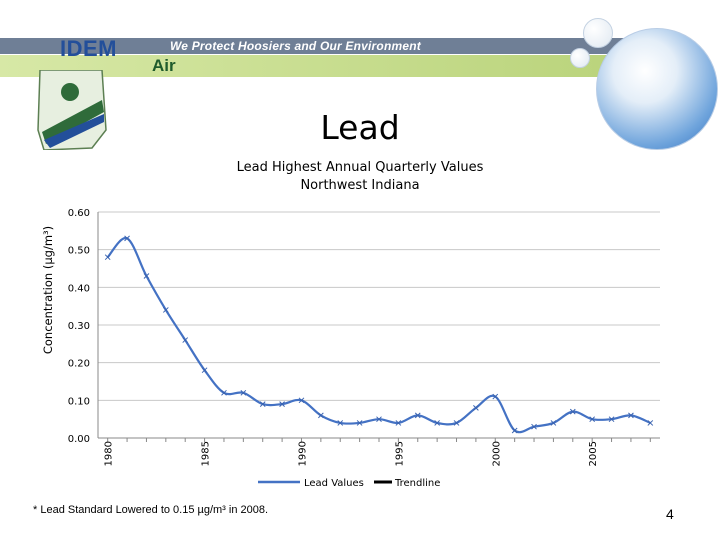  I want to click on y-tick-label: 0.30, so click(79, 326).